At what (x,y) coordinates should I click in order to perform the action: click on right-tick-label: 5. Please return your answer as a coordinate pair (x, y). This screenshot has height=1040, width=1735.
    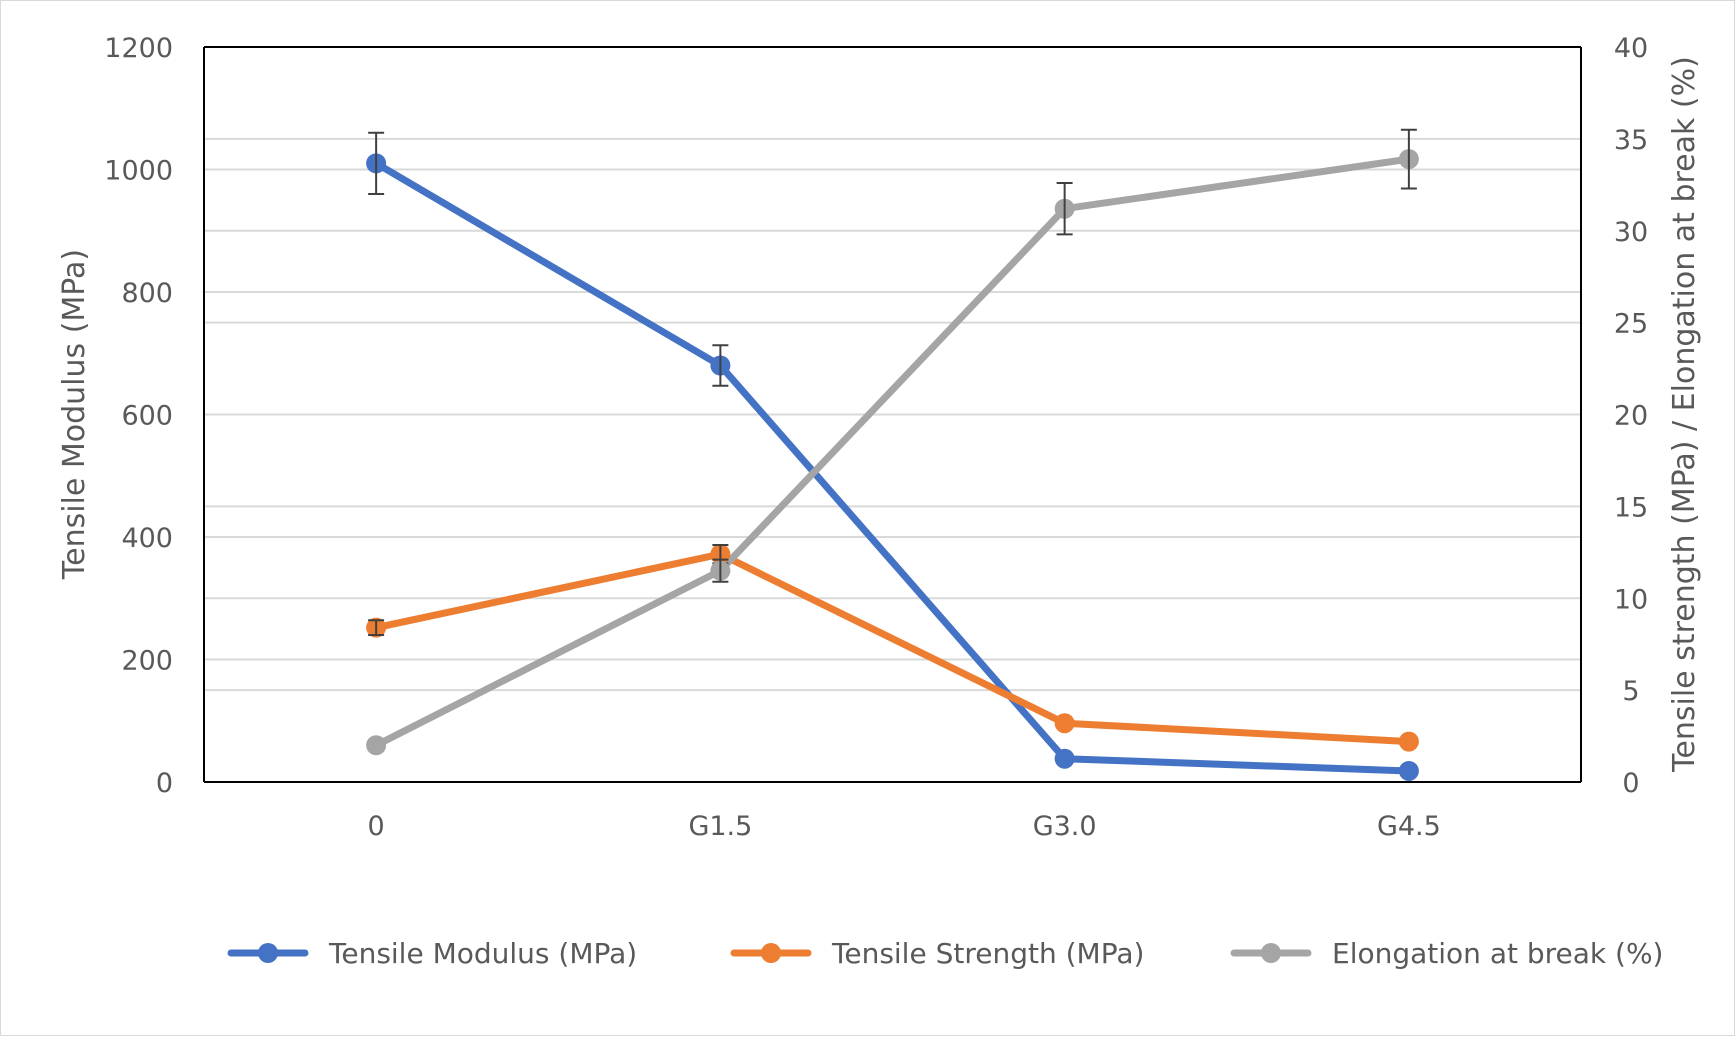
    Looking at the image, I should click on (1630, 691).